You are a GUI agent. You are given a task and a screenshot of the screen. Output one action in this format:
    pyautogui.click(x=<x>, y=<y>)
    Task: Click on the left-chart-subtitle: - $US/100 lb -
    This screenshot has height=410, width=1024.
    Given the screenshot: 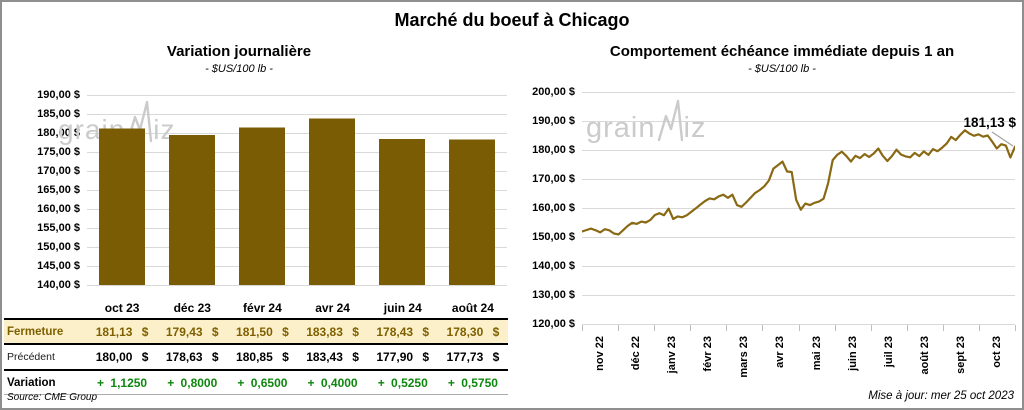 What is the action you would take?
    pyautogui.click(x=239, y=69)
    